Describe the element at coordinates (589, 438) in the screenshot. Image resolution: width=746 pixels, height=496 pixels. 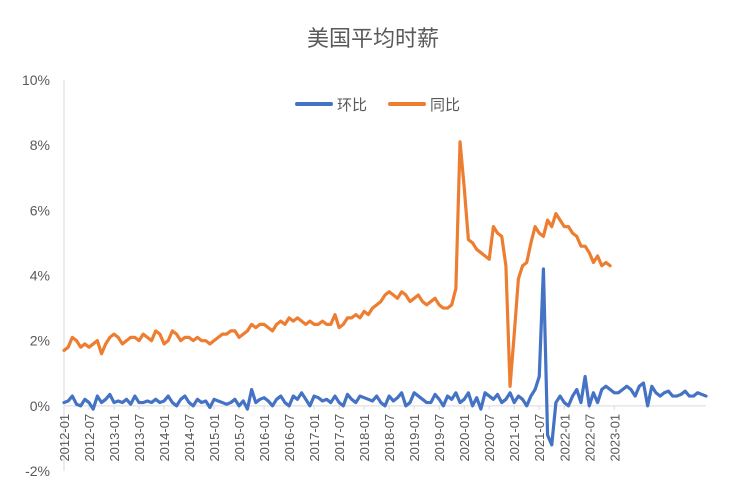
I see `x-tick-label: 2022-07` at that location.